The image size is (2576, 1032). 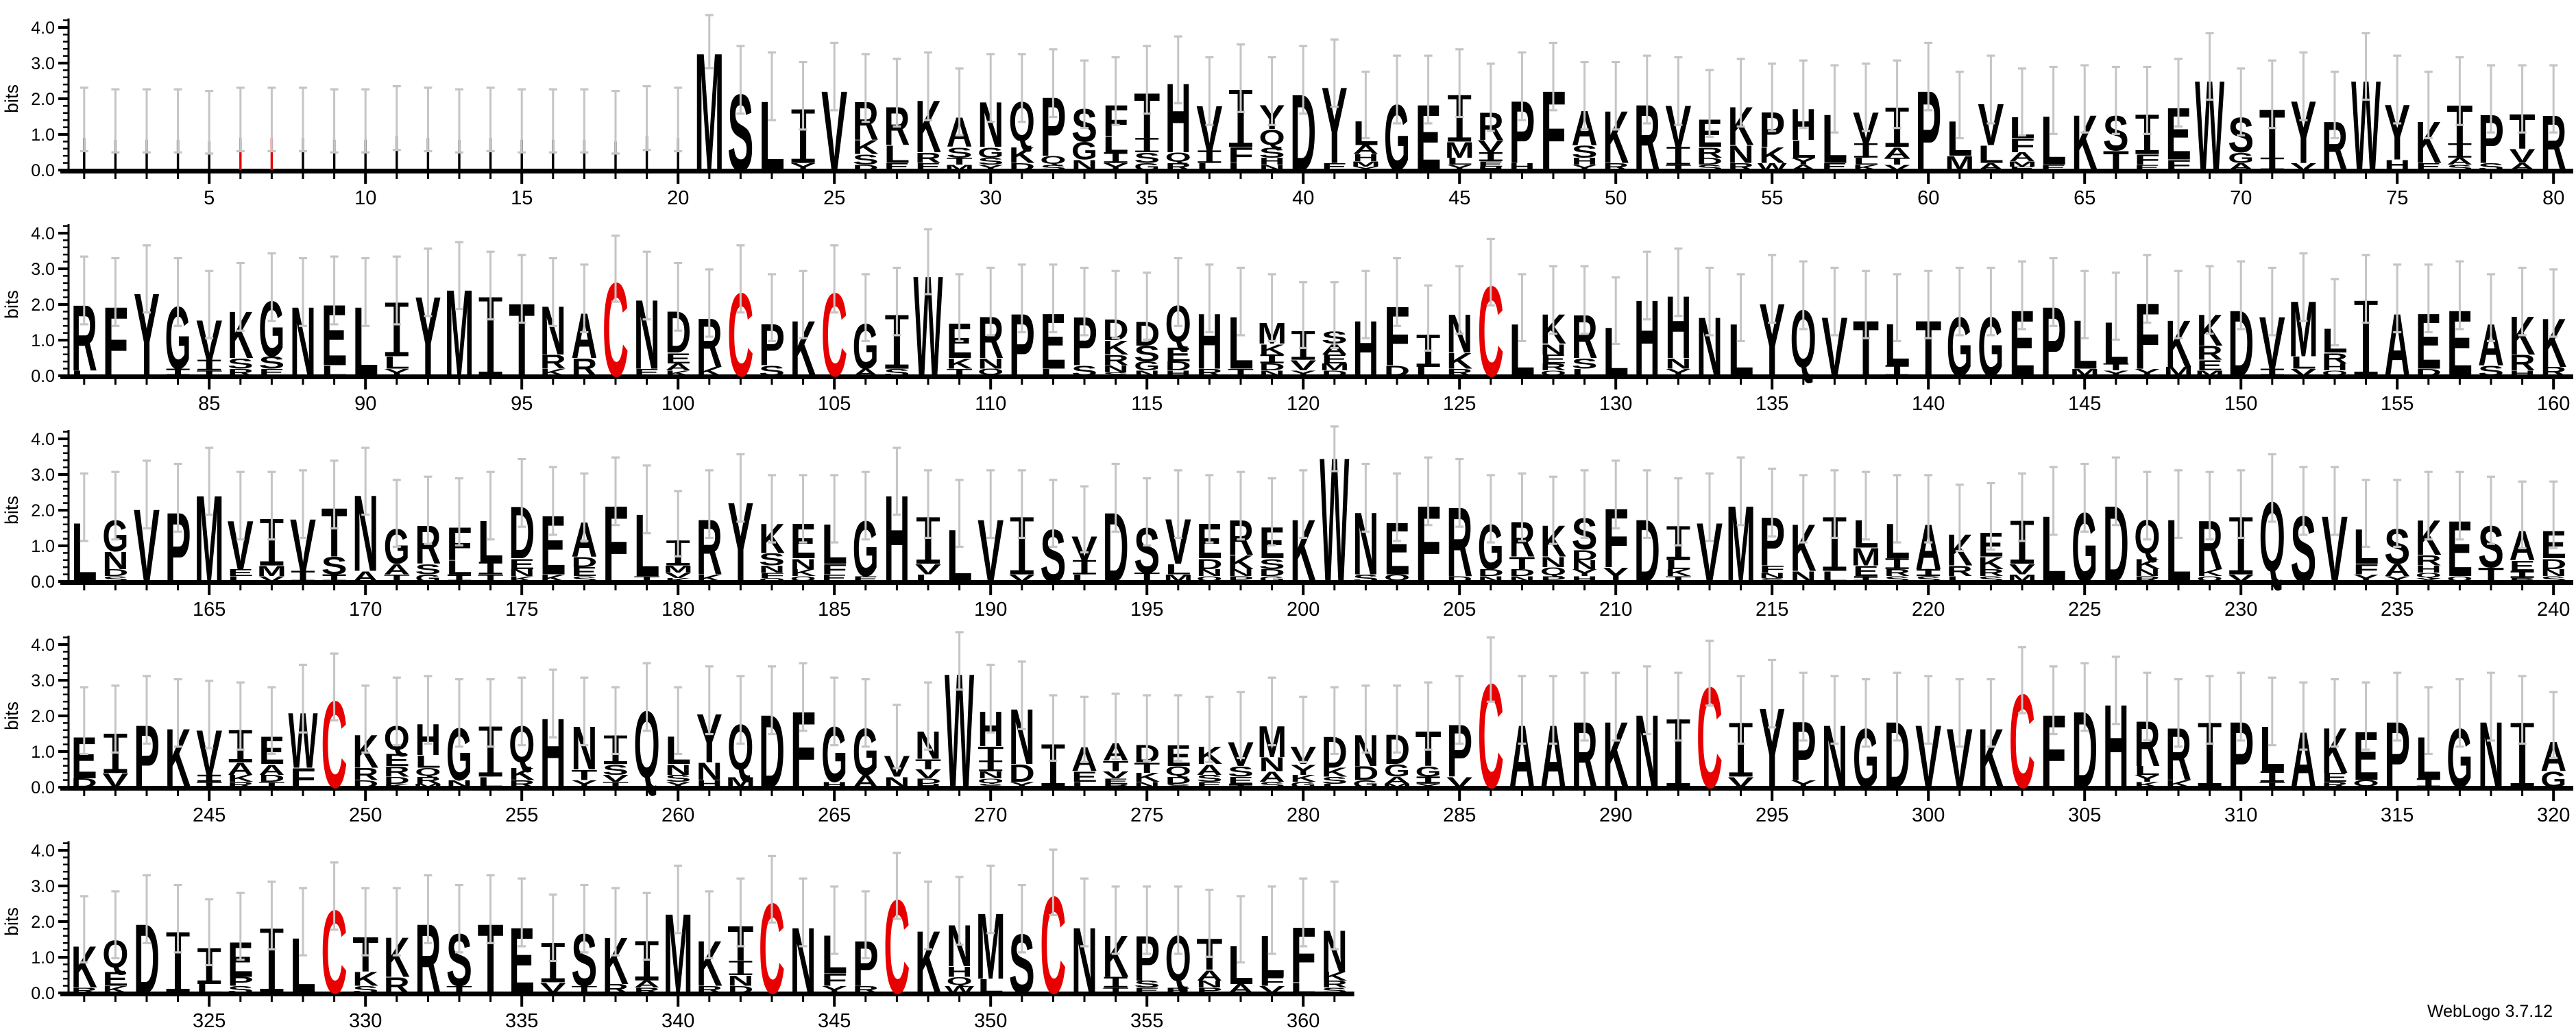 I want to click on x-tick-label: 75, so click(x=2397, y=196).